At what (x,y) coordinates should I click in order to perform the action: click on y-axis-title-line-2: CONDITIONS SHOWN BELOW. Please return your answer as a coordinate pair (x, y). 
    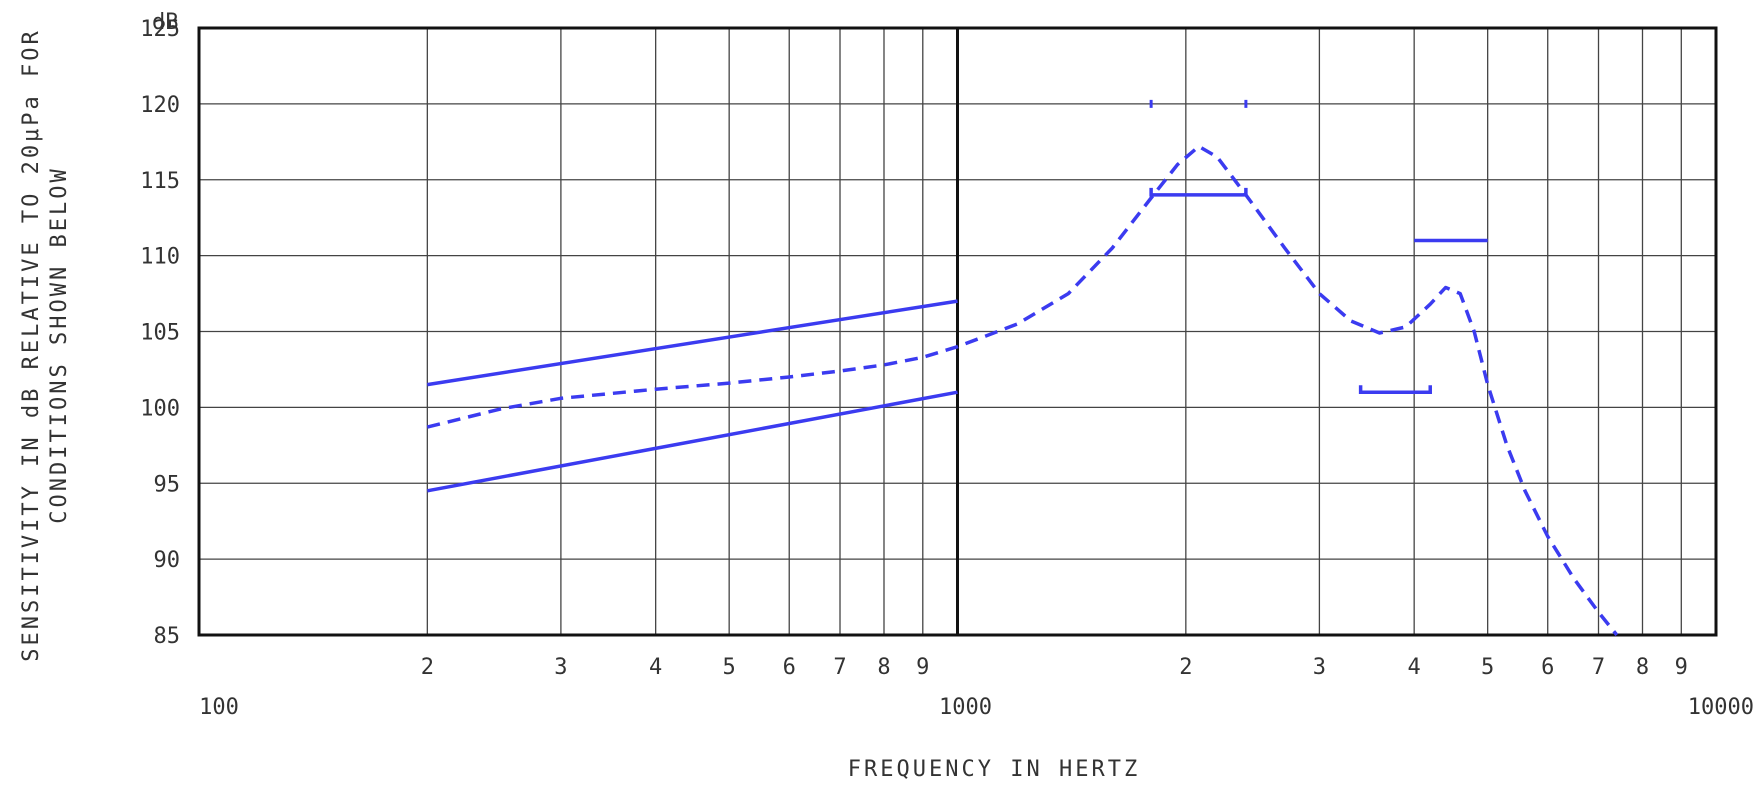
    Looking at the image, I should click on (59, 344).